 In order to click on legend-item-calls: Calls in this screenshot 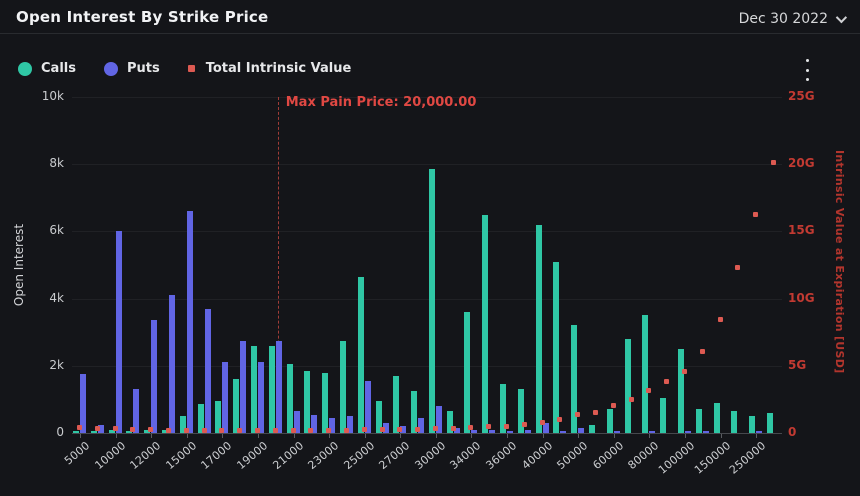, I will do `click(47, 68)`.